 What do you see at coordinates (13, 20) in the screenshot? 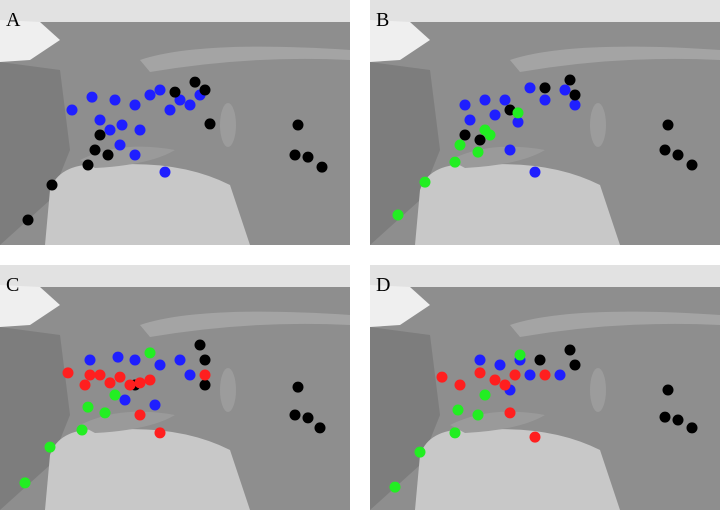
I see `panel-label: A` at bounding box center [13, 20].